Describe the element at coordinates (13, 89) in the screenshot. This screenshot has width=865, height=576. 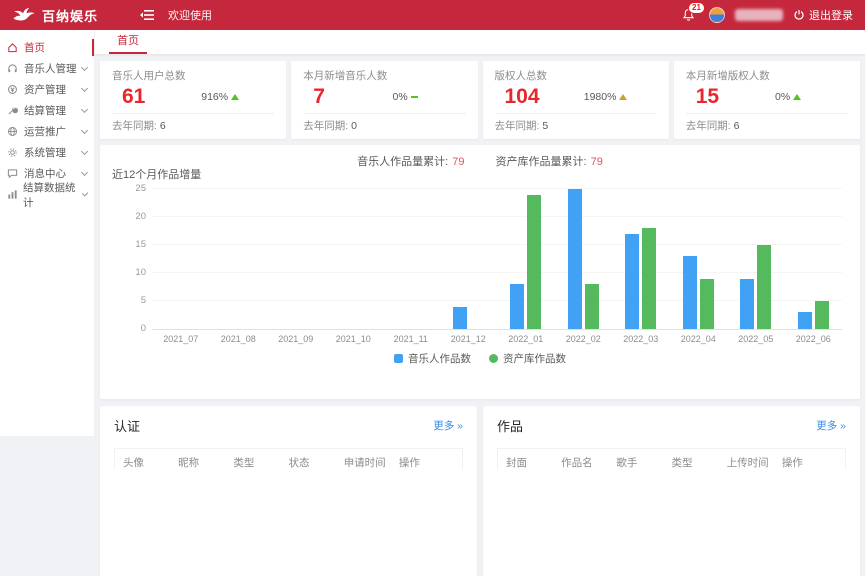
I see `coin-icon` at that location.